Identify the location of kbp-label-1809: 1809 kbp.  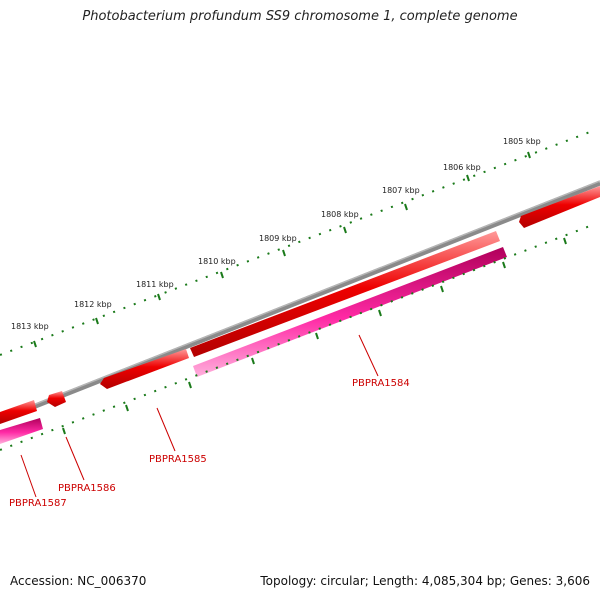
(278, 238).